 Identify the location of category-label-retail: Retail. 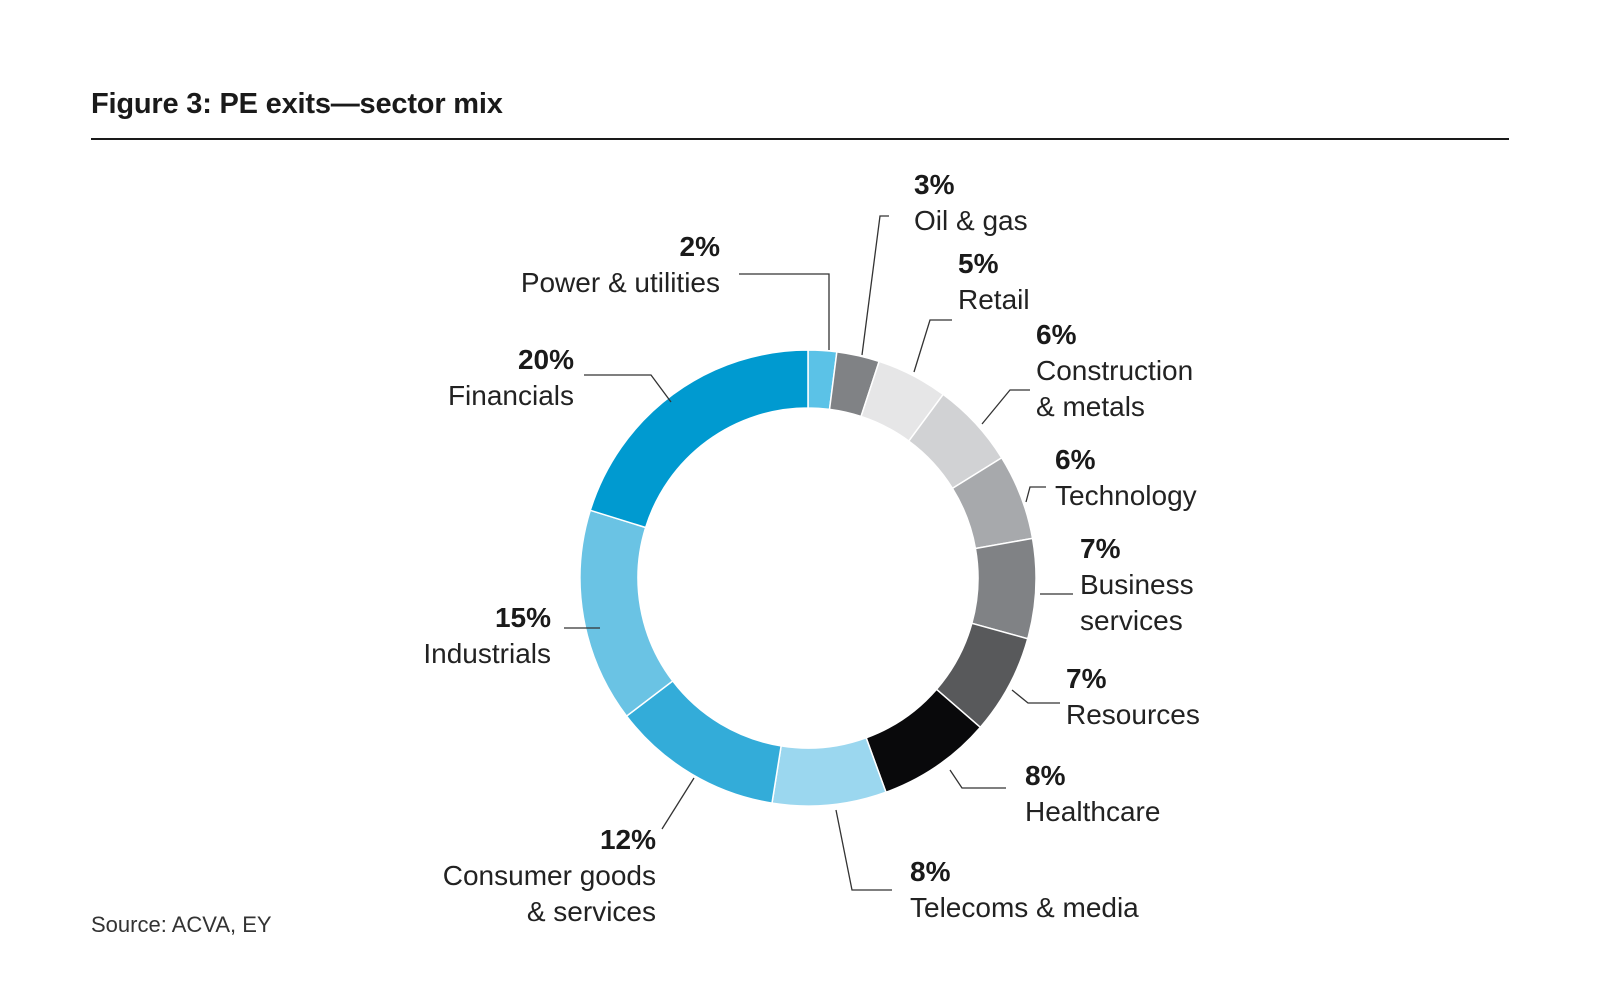
(994, 299).